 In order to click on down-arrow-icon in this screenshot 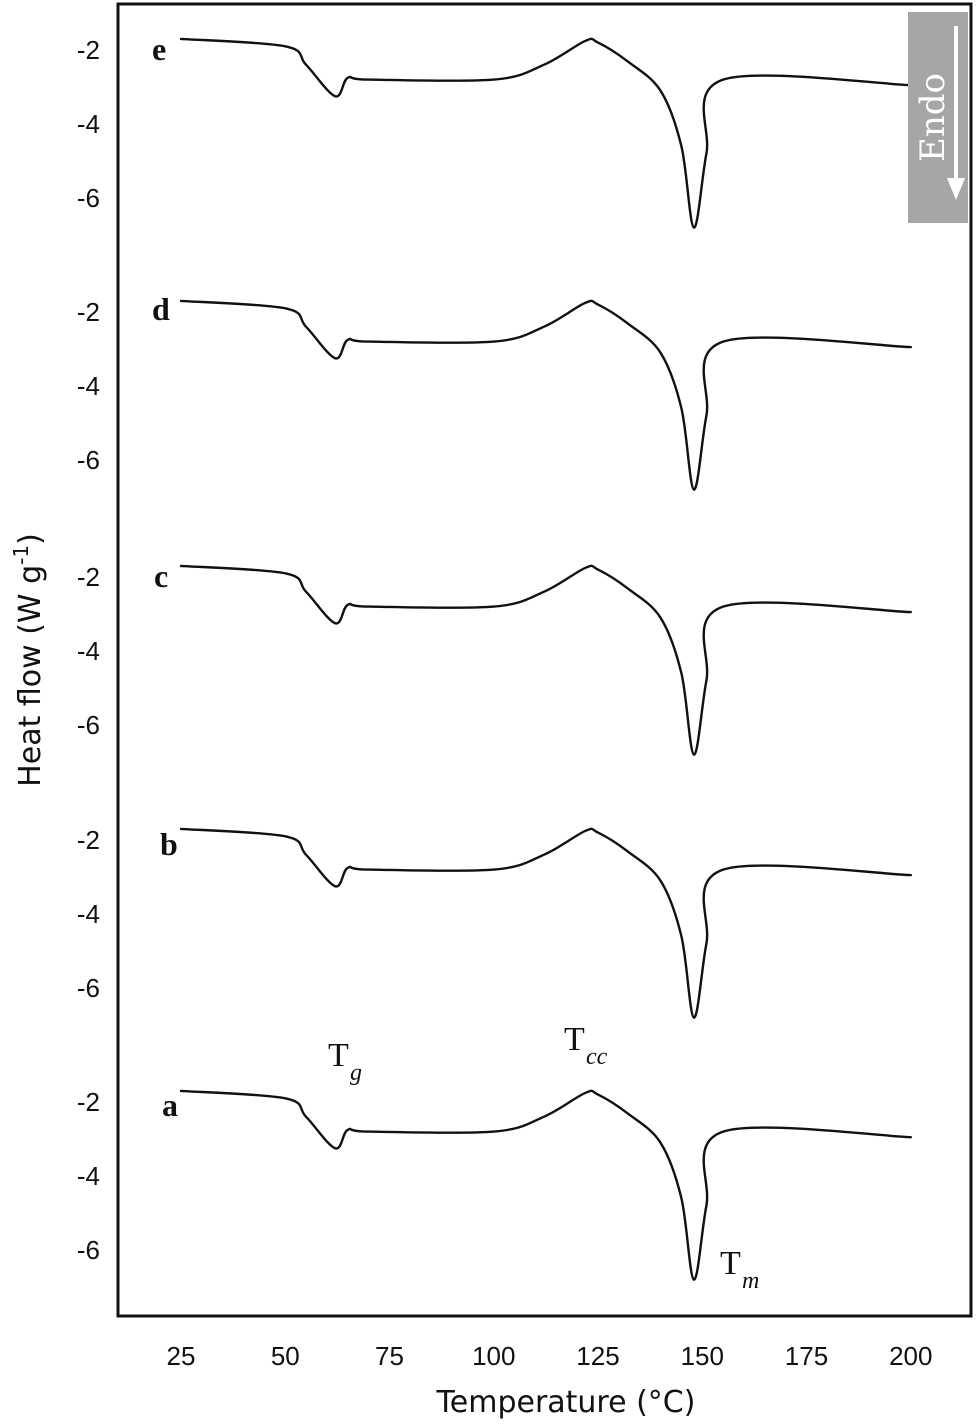, I will do `click(956, 189)`.